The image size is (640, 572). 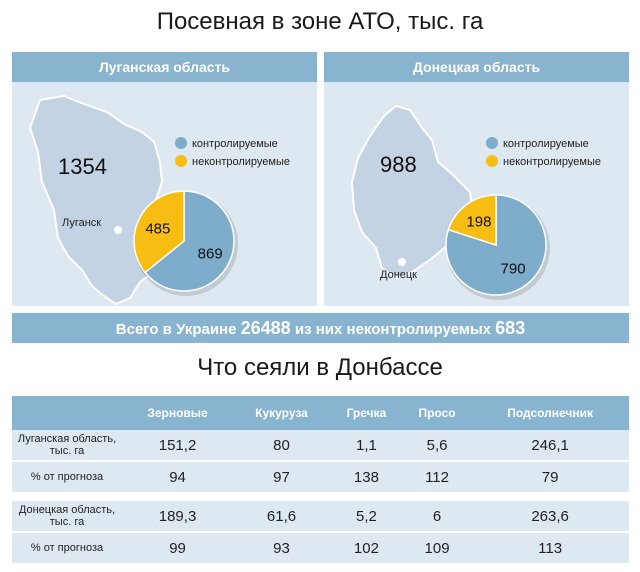 What do you see at coordinates (497, 247) in the screenshot?
I see `donetsk-pie: 790 198` at bounding box center [497, 247].